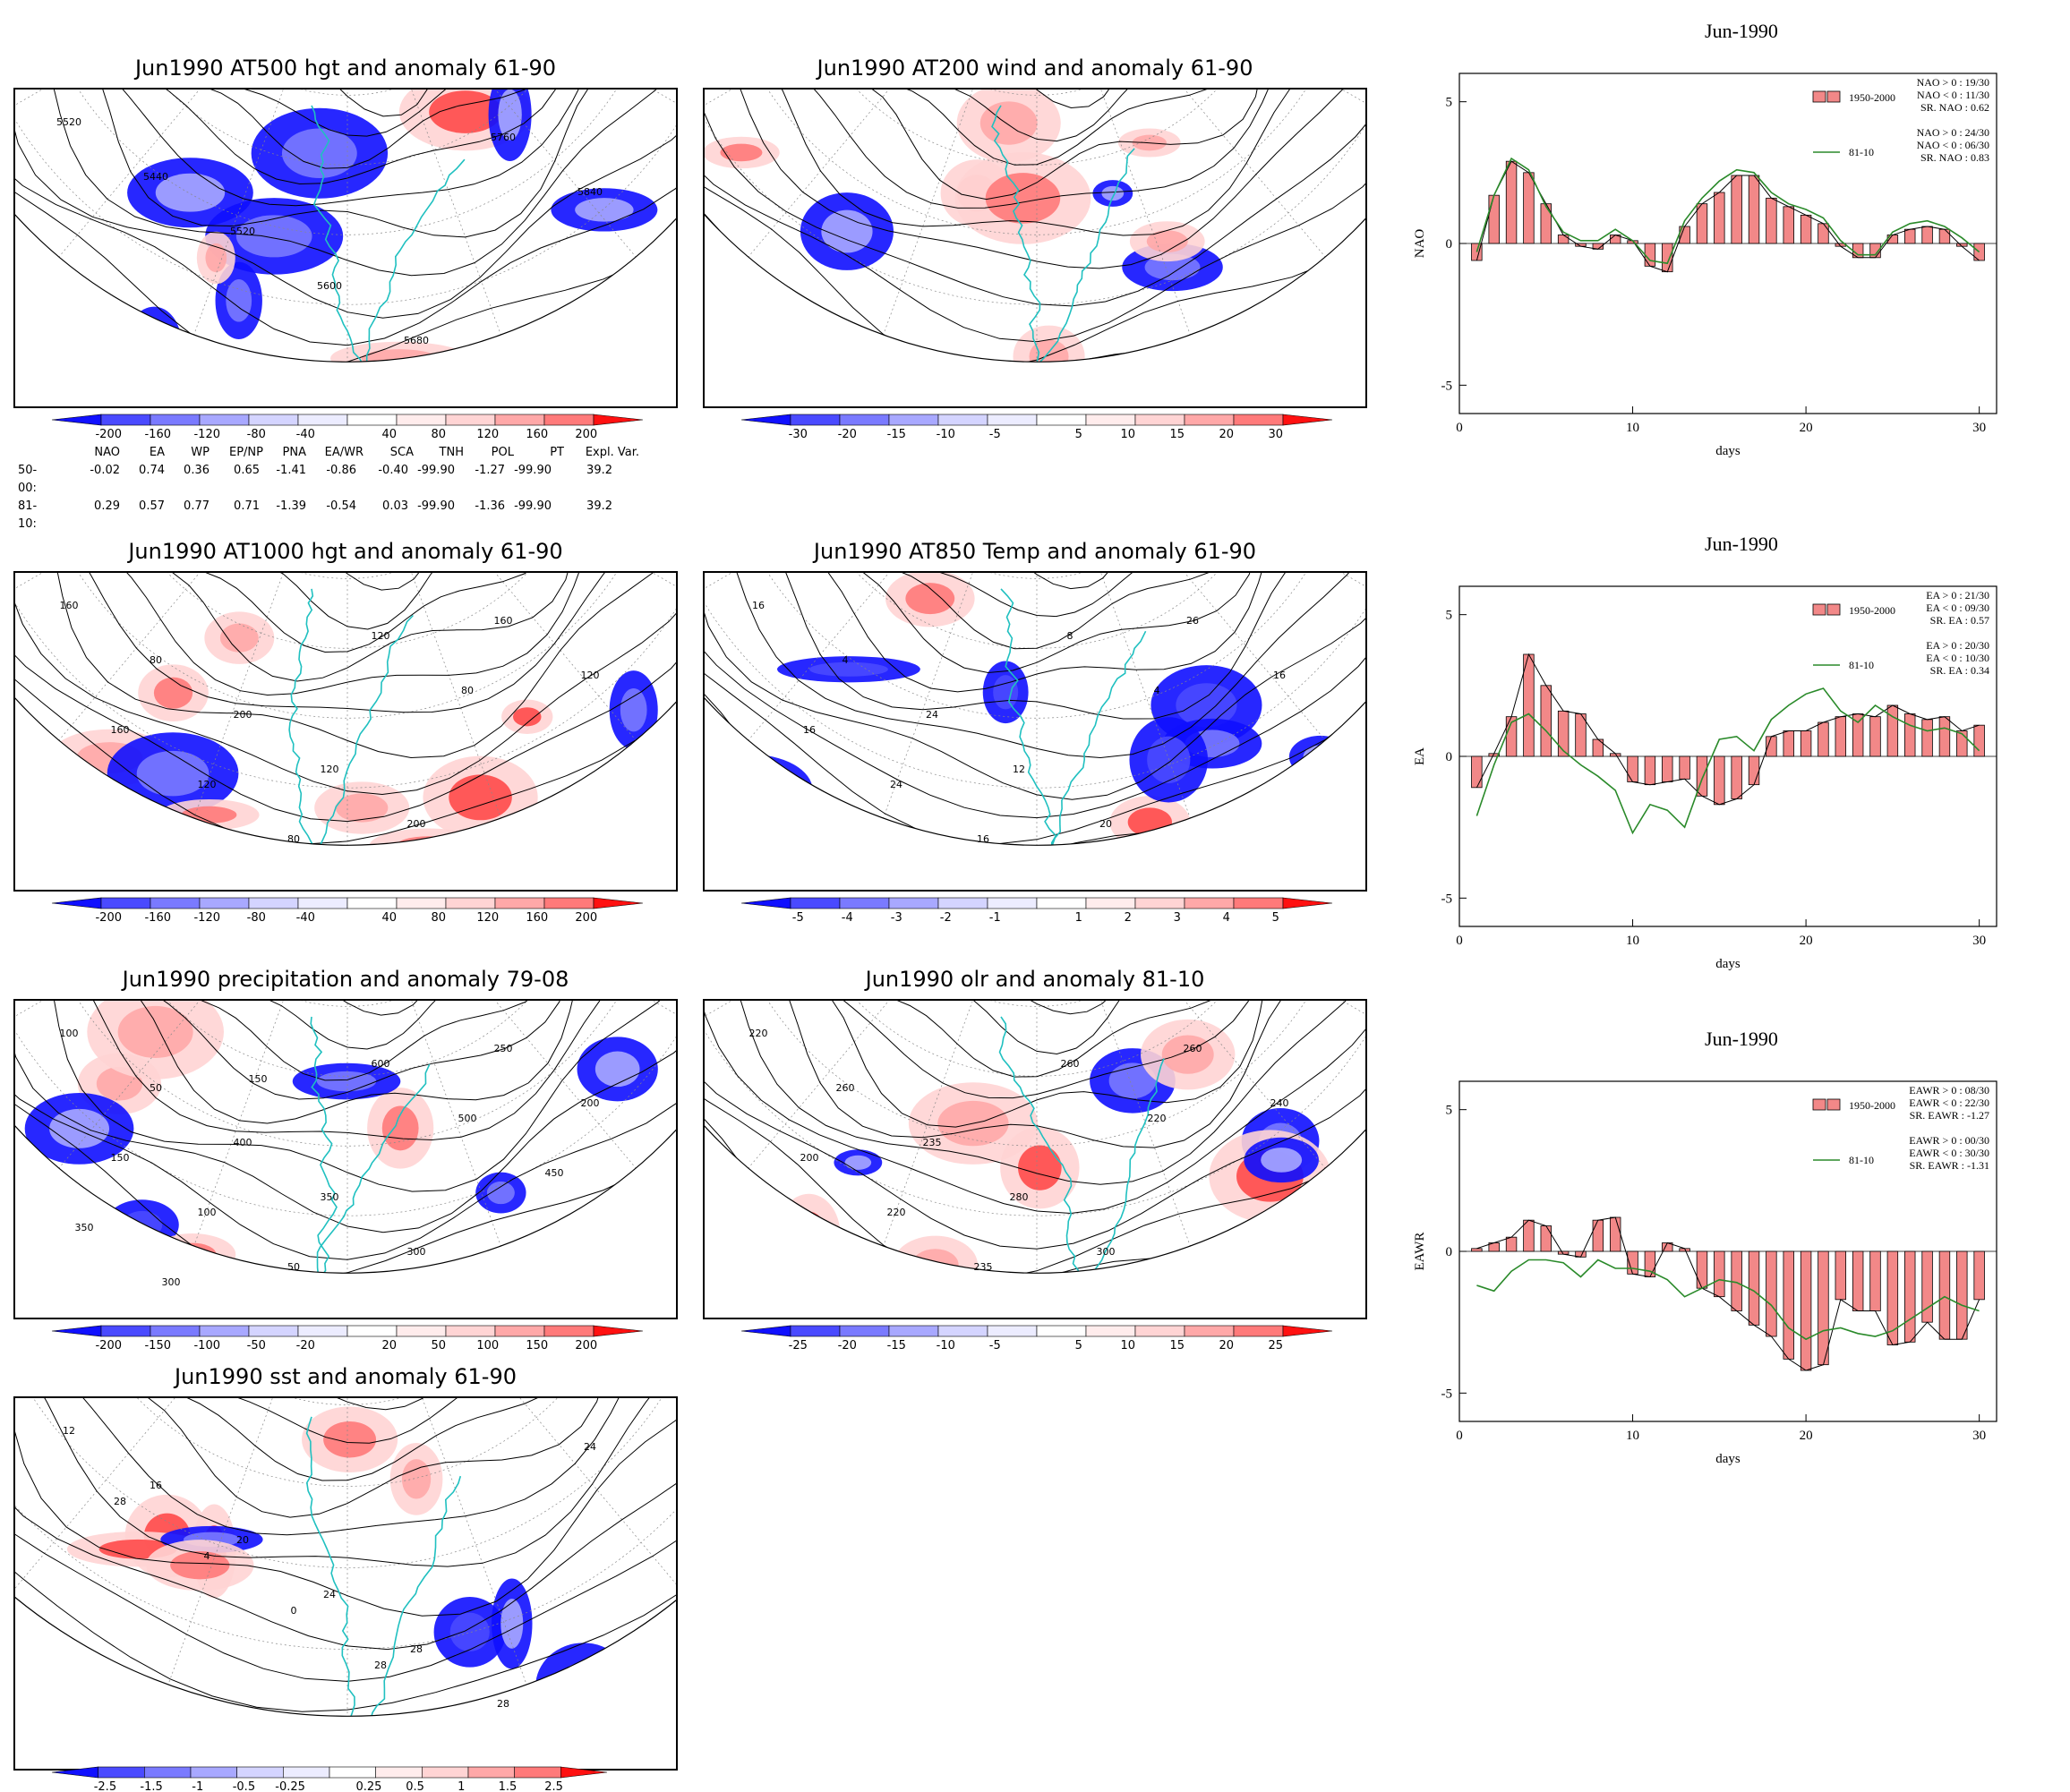 This screenshot has width=2070, height=1792. I want to click on stats-text: NAO < 0 : 06/30, so click(1953, 145).